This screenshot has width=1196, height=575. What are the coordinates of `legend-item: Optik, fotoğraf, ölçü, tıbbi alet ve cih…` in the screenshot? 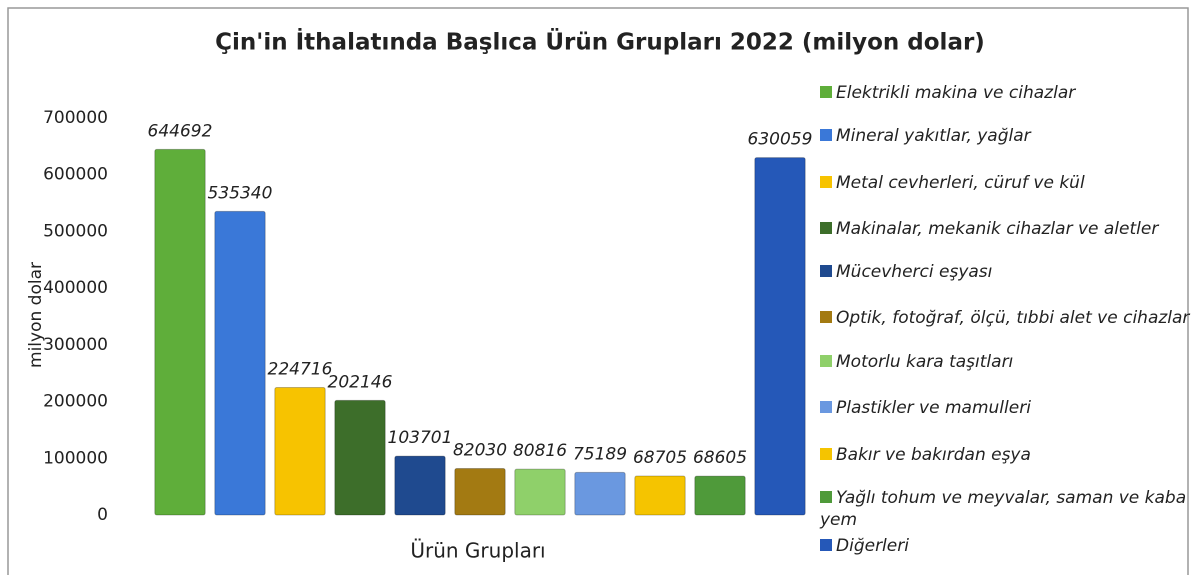 It's located at (1005, 318).